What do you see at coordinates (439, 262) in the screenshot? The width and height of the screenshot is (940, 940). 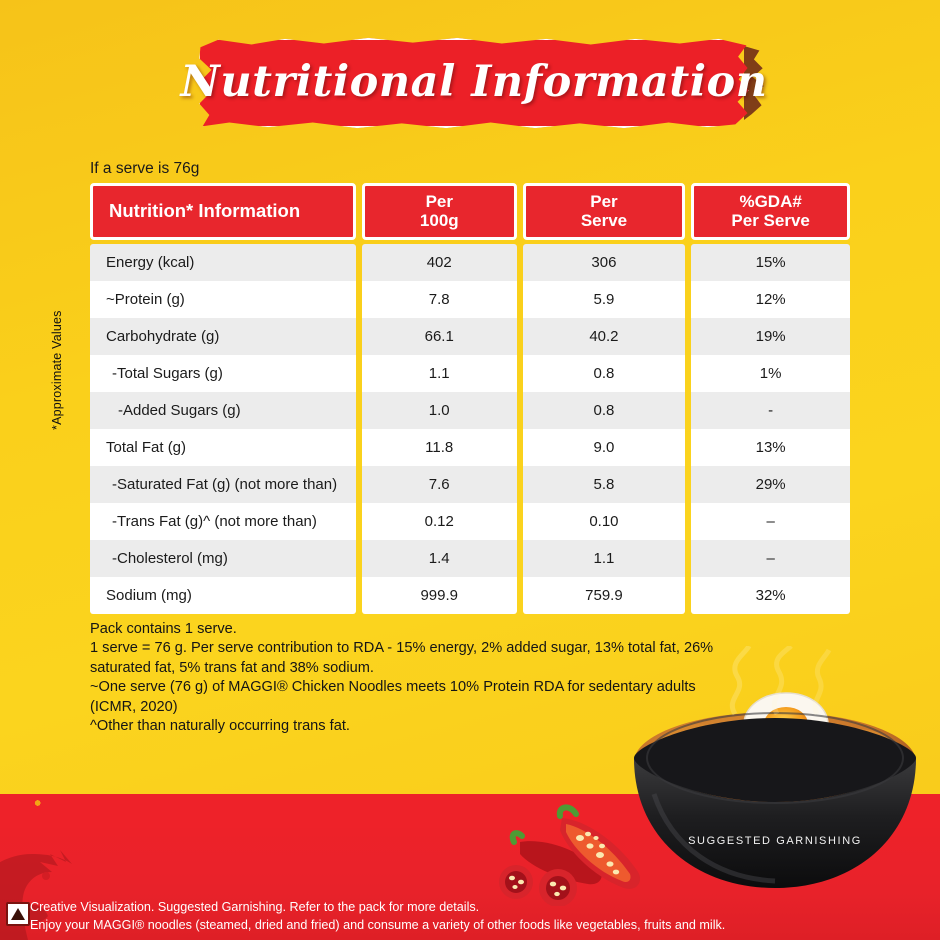 I see `cell-per-100g: 402` at bounding box center [439, 262].